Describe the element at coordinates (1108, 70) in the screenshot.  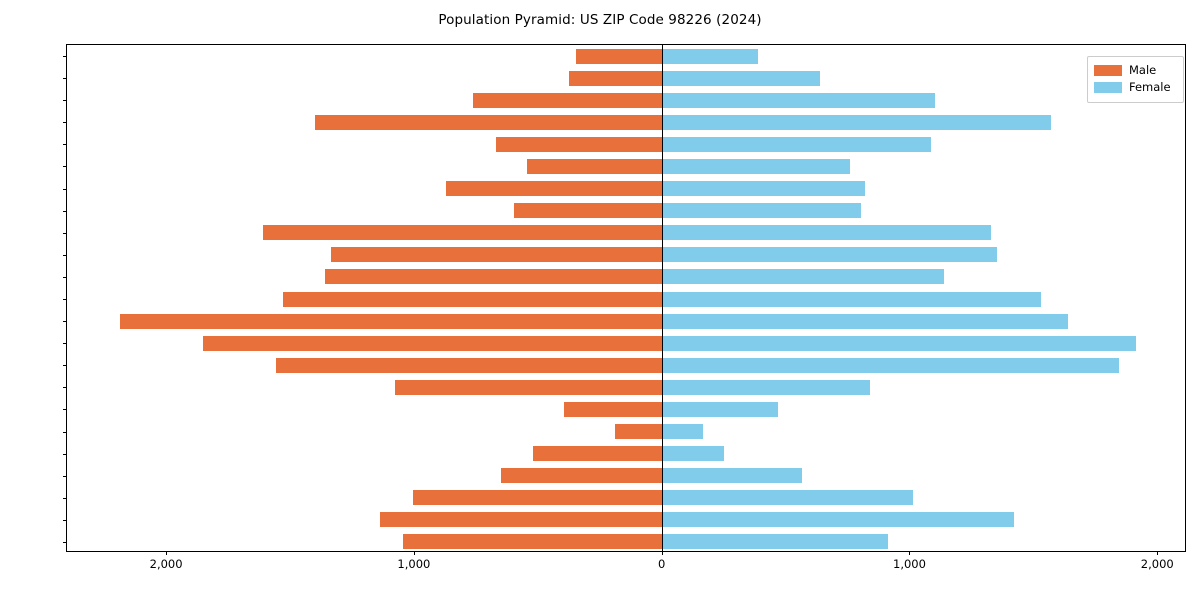
I see `legend-swatch-male-icon` at that location.